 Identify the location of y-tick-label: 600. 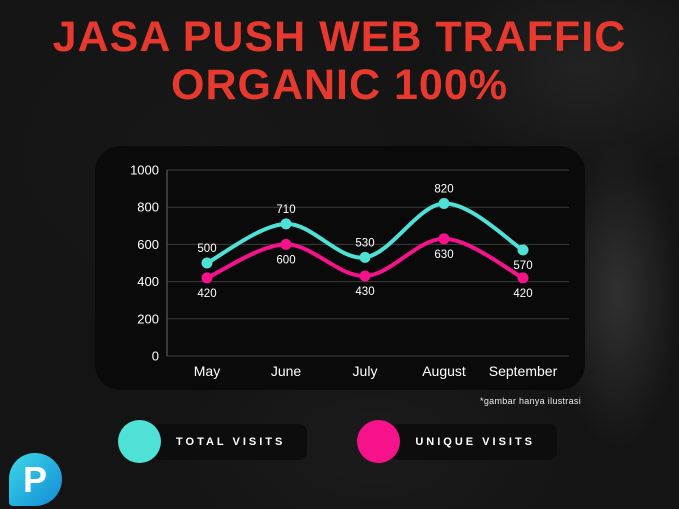
(148, 244).